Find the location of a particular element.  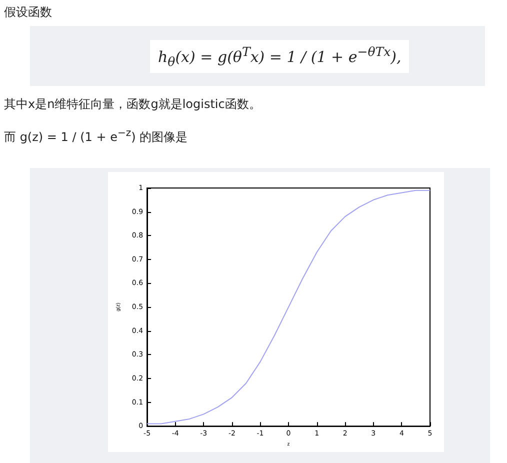

text: 其中x是n维特征向量，函数g就是logistic函数。 is located at coordinates (132, 104).